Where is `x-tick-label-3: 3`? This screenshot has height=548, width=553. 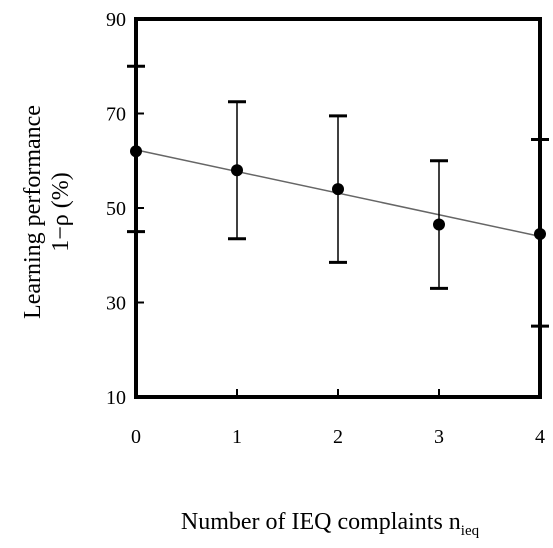 x-tick-label-3: 3 is located at coordinates (439, 437).